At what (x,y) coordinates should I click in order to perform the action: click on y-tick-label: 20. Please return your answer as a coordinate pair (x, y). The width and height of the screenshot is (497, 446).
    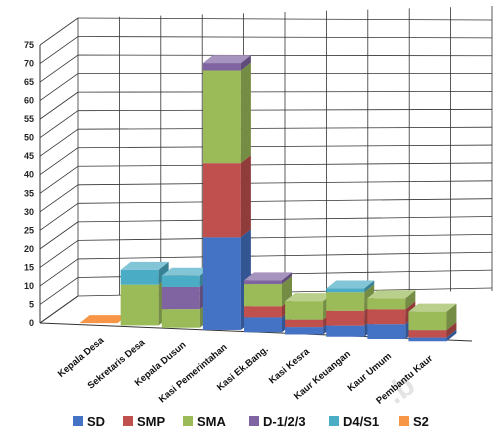
    Looking at the image, I should click on (29, 249).